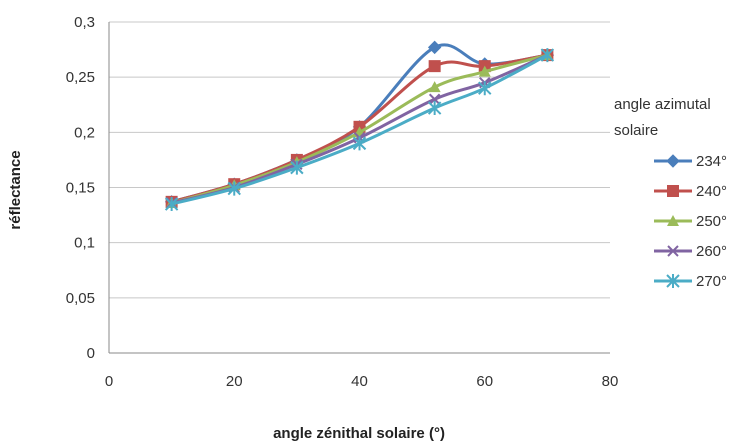 Image resolution: width=751 pixels, height=443 pixels. Describe the element at coordinates (109, 381) in the screenshot. I see `x-tick-label: 0` at that location.